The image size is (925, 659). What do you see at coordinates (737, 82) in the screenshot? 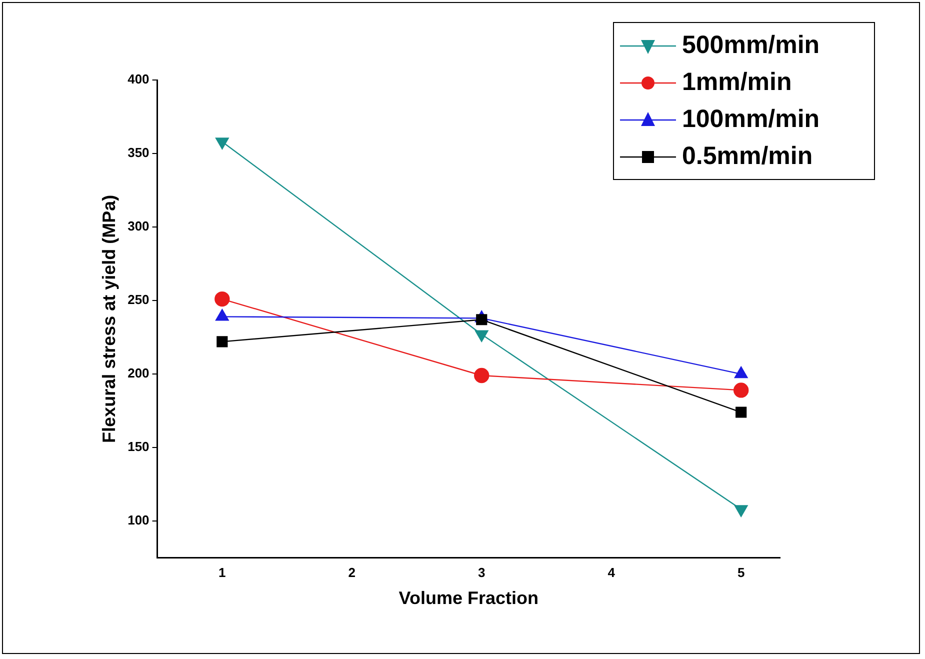
I see `legend-label: 1mm/min` at bounding box center [737, 82].